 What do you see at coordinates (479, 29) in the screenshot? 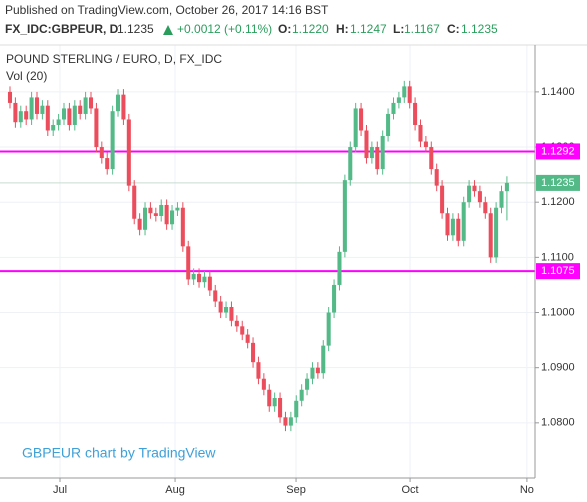
I see `close-value: 1.1235` at bounding box center [479, 29].